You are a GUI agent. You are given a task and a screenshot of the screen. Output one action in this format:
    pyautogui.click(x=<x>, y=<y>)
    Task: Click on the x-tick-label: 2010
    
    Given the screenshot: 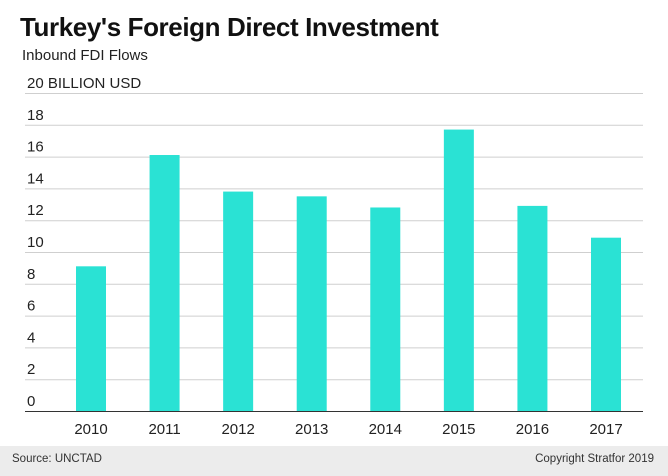 What is the action you would take?
    pyautogui.click(x=90, y=429)
    